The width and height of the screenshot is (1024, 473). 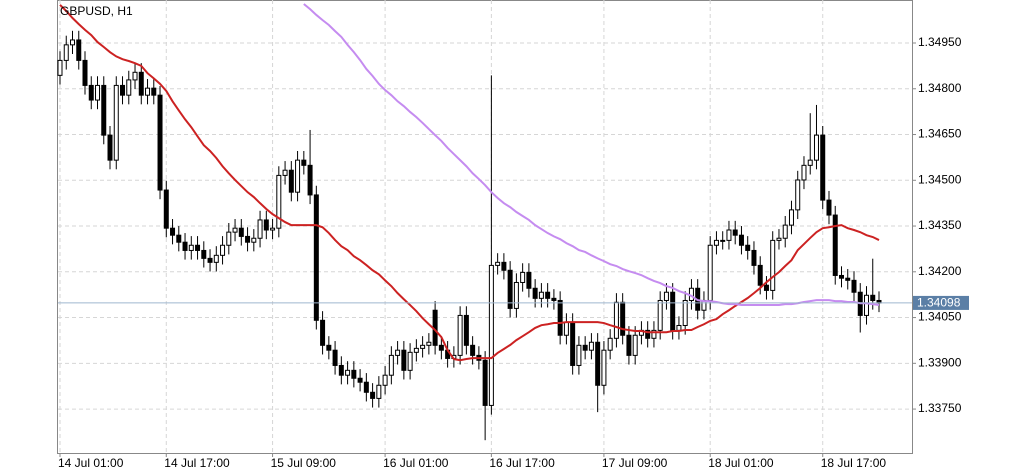 What do you see at coordinates (940, 271) in the screenshot?
I see `y-tick-label: 1.34200` at bounding box center [940, 271].